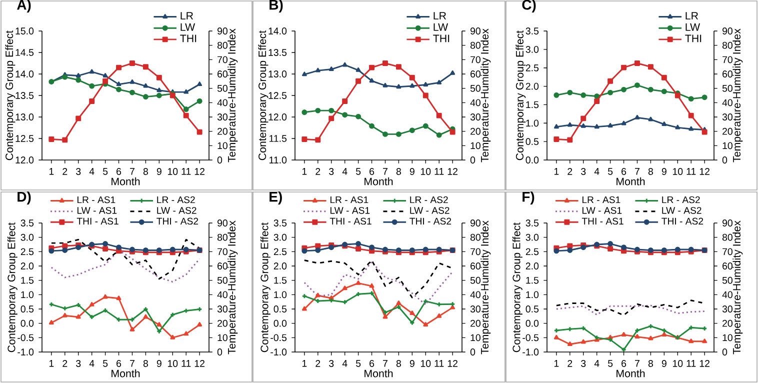 The width and height of the screenshot is (758, 383). What do you see at coordinates (276, 197) in the screenshot?
I see `chart-title: E)` at bounding box center [276, 197].